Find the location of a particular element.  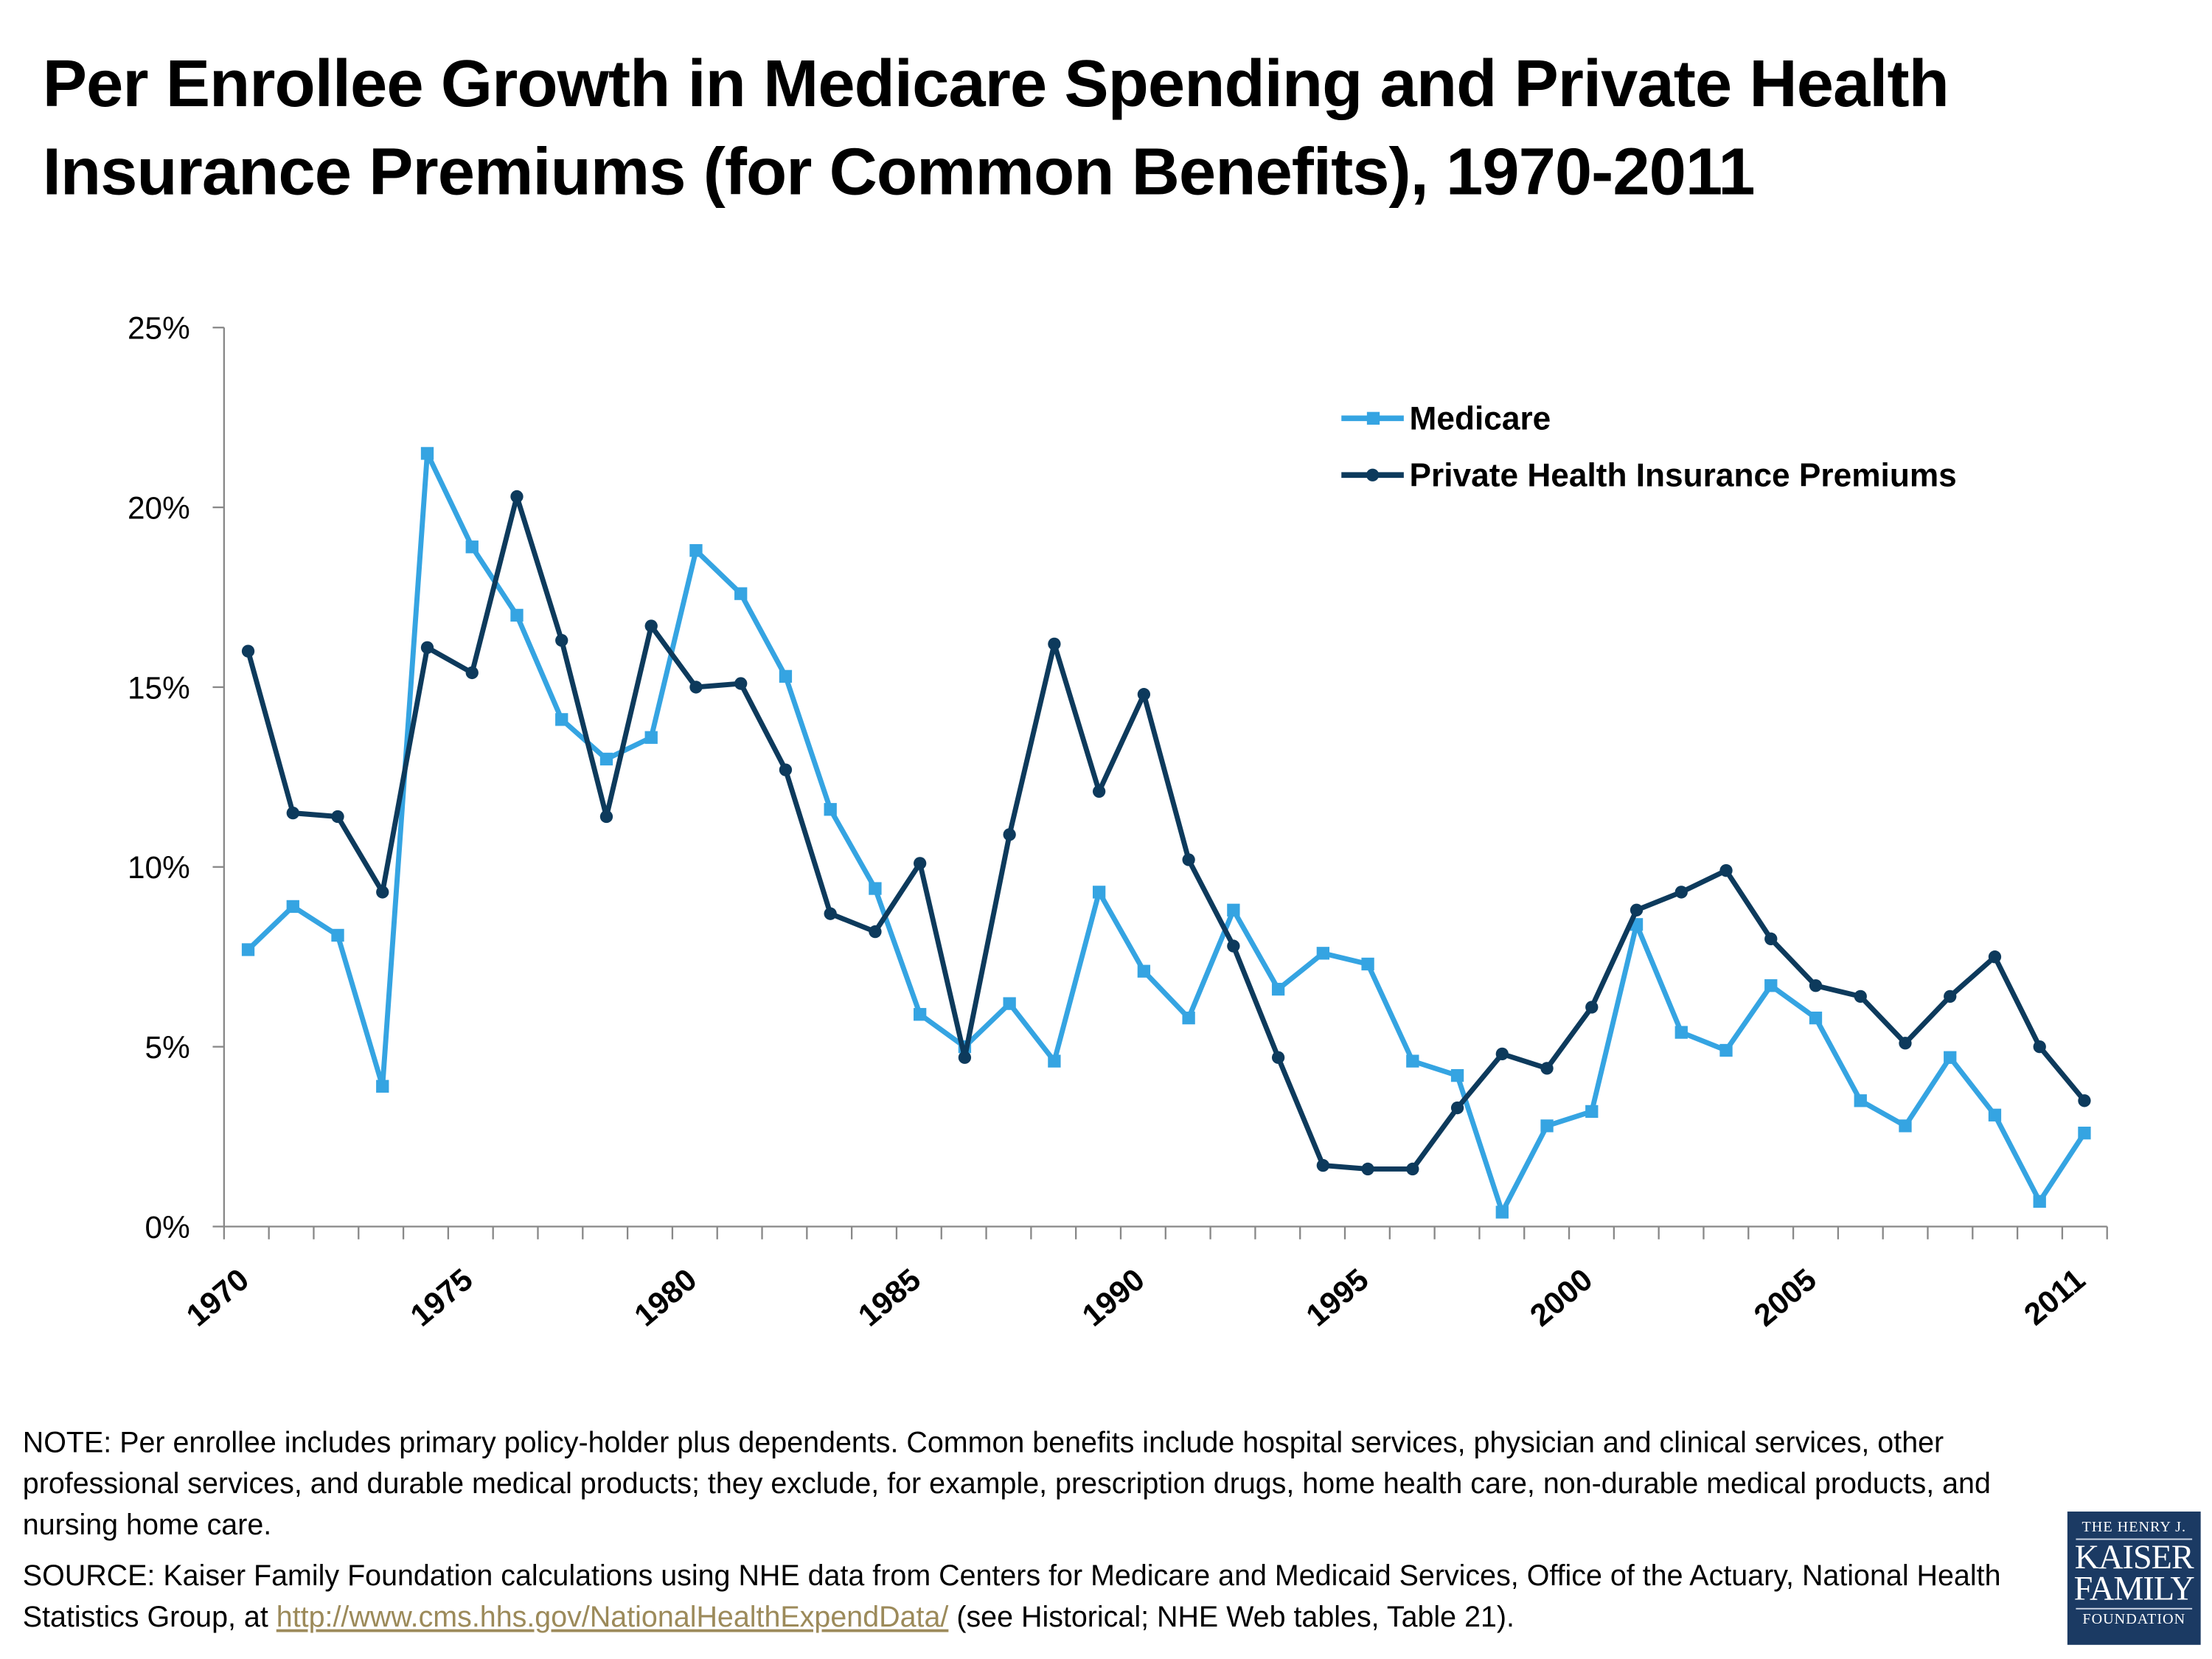

x-tick-label: 1985 is located at coordinates (889, 1297).